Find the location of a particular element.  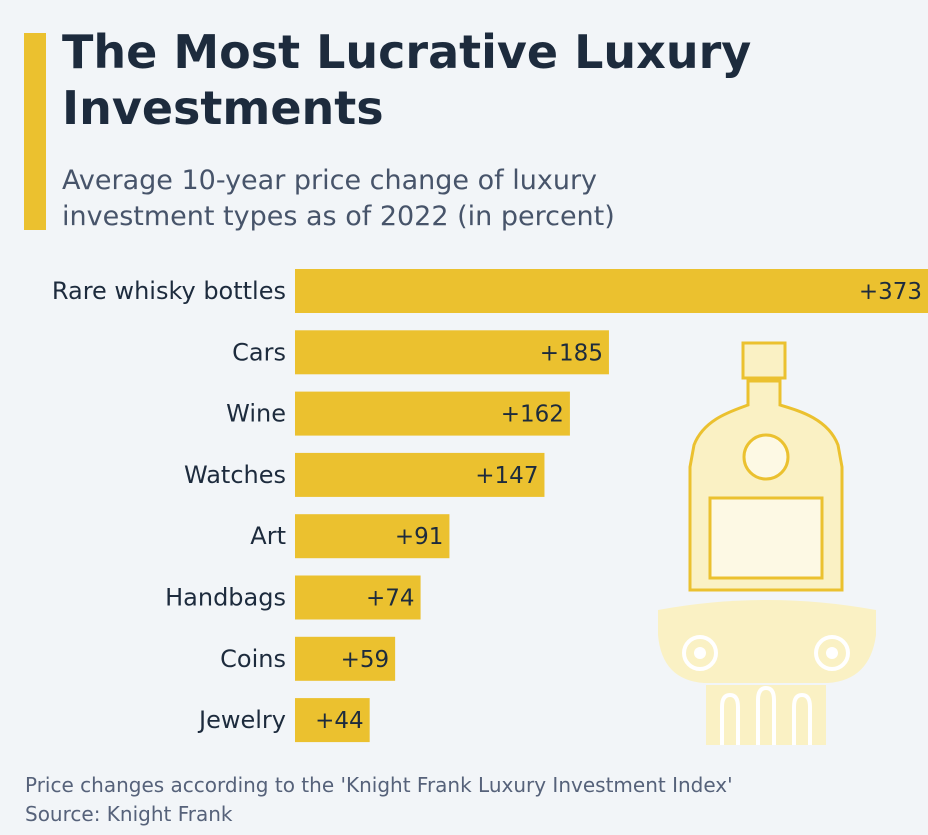

whisky-bottle-on-column-illustration is located at coordinates (767, 543).